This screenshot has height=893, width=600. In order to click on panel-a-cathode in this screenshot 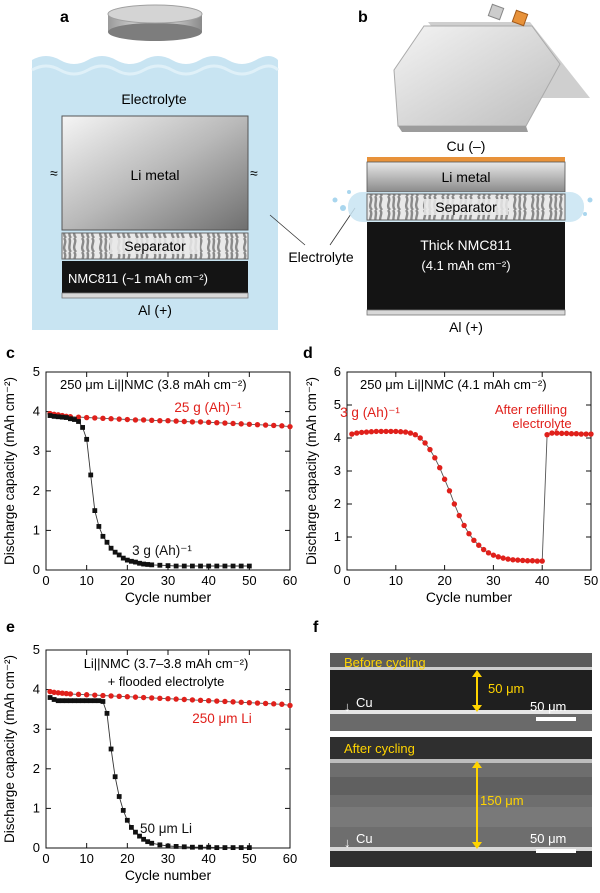, I will do `click(155, 277)`.